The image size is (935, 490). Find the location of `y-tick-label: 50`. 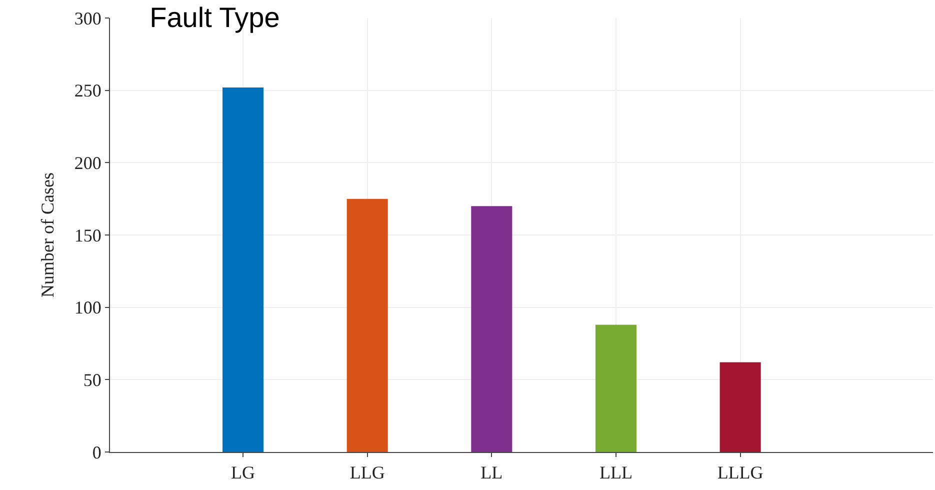

y-tick-label: 50 is located at coordinates (92, 380).